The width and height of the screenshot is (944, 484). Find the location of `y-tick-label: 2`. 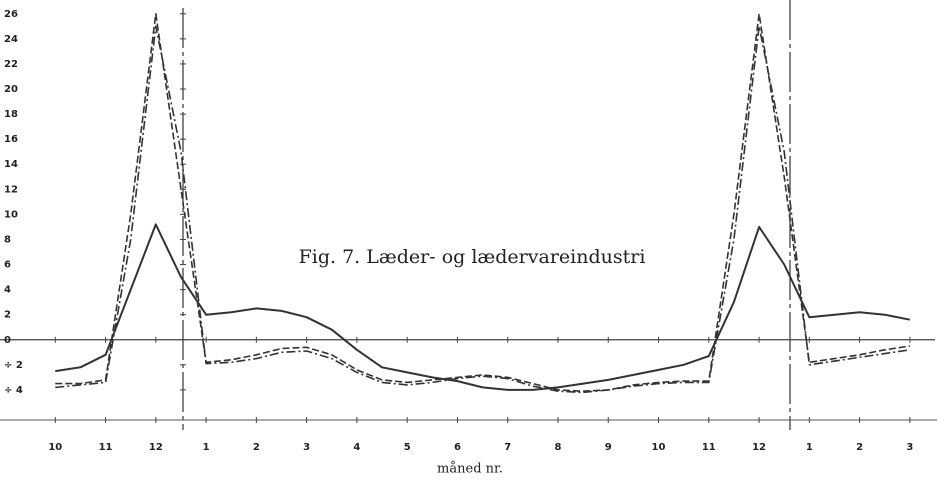

y-tick-label: 2 is located at coordinates (7, 315).